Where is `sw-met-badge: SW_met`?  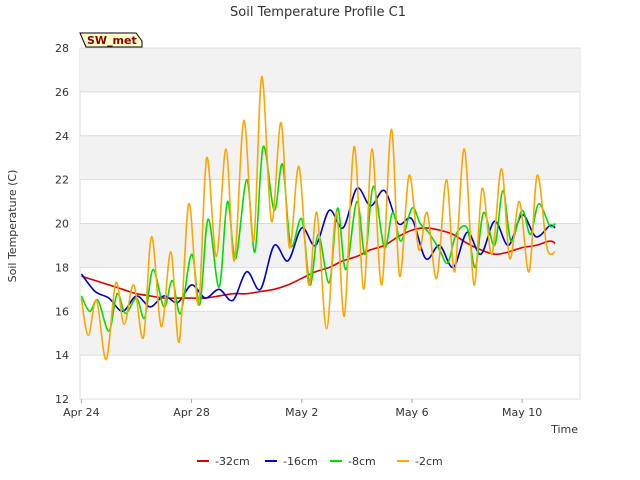 sw-met-badge: SW_met is located at coordinates (111, 40).